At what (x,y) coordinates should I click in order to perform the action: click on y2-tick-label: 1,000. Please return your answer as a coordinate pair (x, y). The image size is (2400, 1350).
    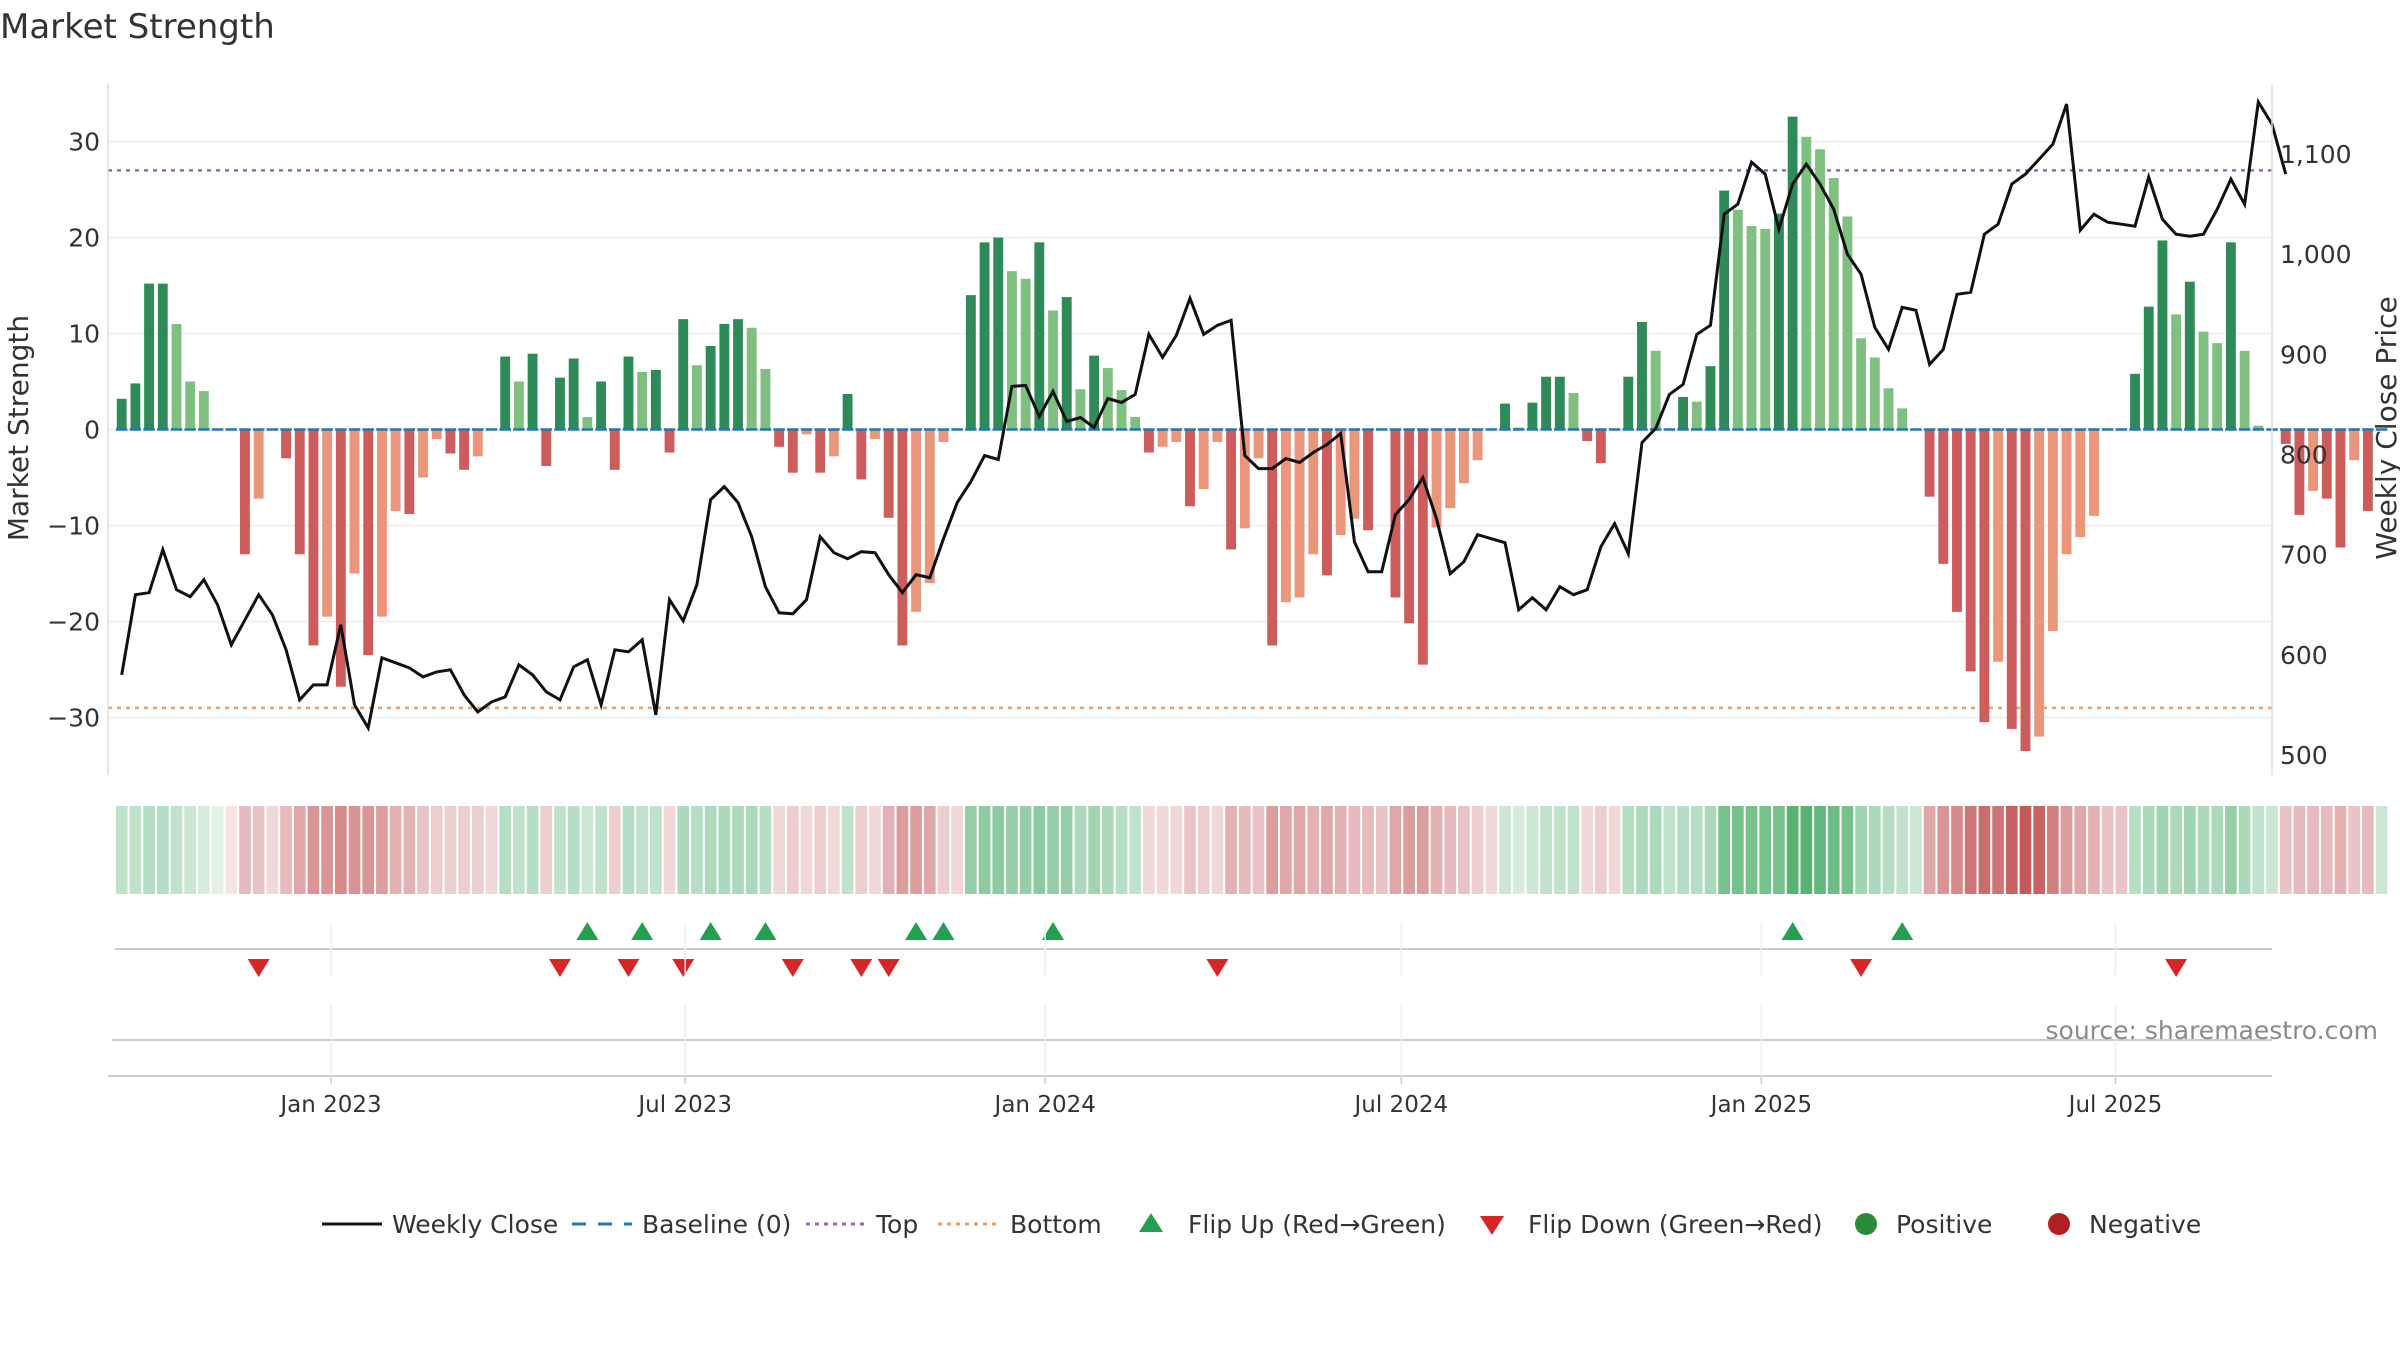
    Looking at the image, I should click on (2316, 254).